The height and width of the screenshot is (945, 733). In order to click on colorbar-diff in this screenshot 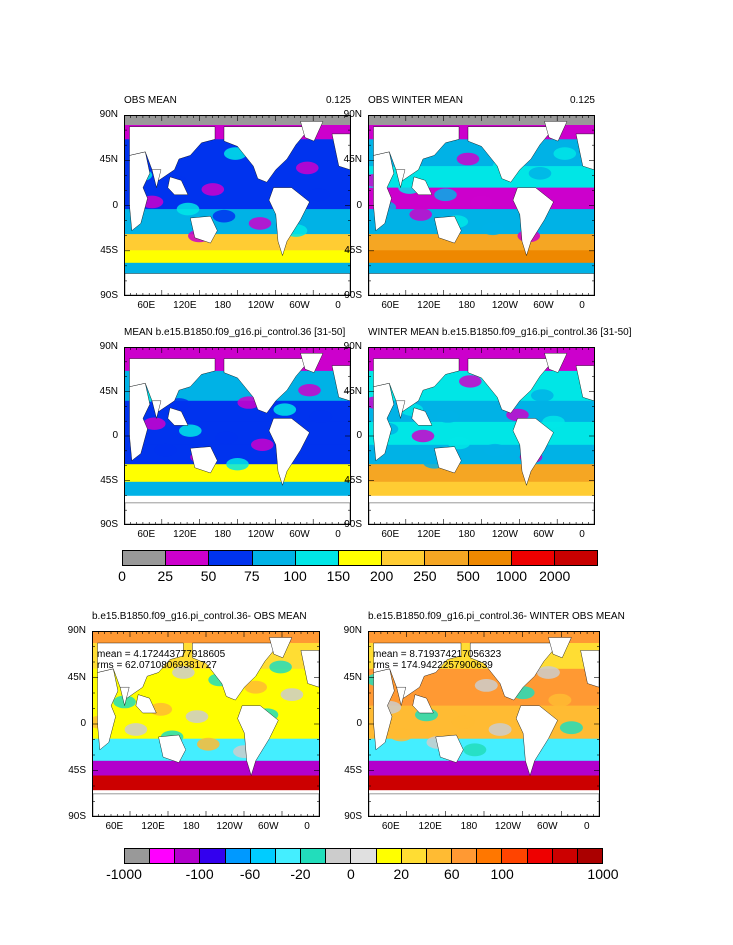, I will do `click(363, 856)`.